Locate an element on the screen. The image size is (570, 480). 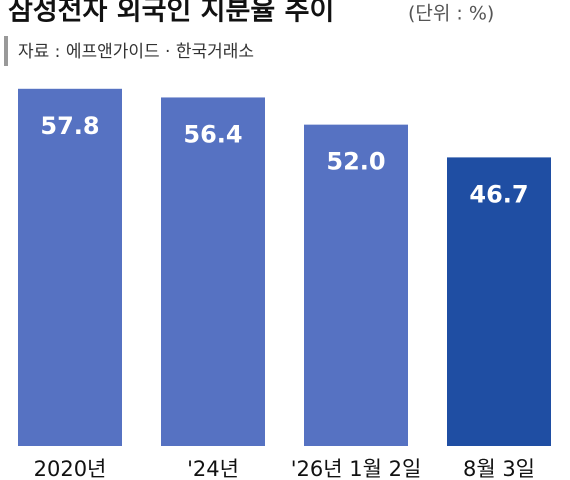
unit-note: (단위 : %) is located at coordinates (451, 14).